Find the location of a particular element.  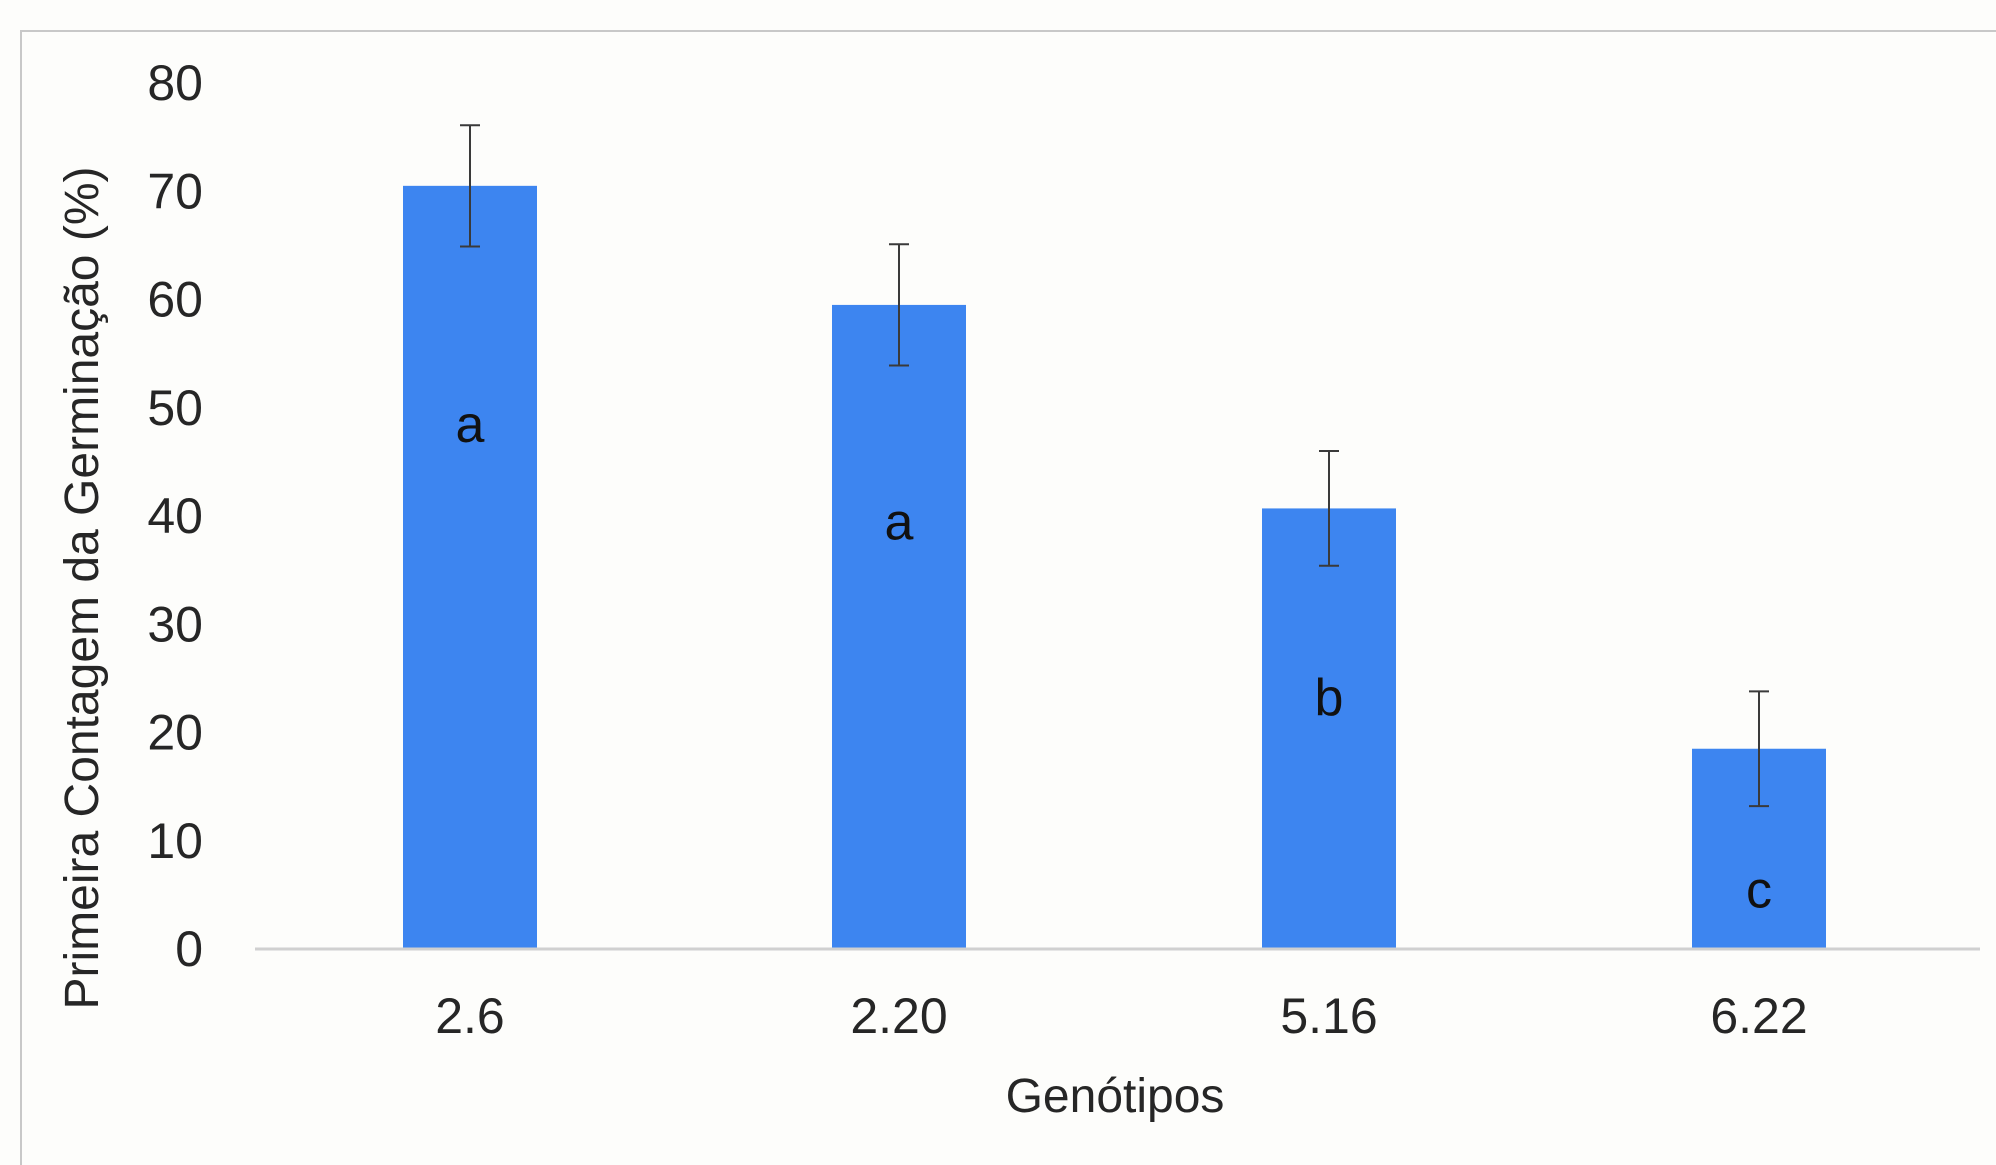

y-tick-label: 50 is located at coordinates (175, 408).